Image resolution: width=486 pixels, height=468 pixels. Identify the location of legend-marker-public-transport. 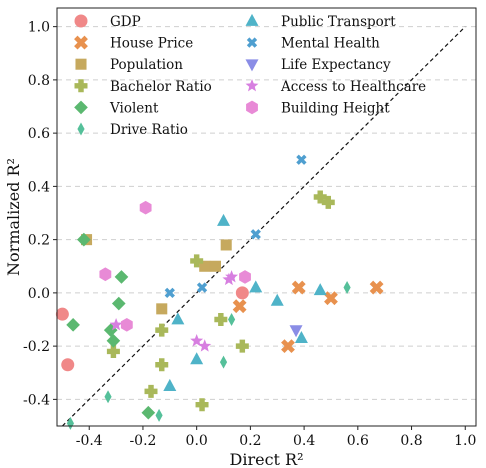
(252, 19).